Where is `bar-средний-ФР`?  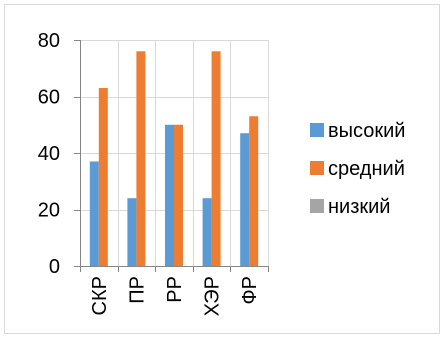 bar-средний-ФР is located at coordinates (254, 191).